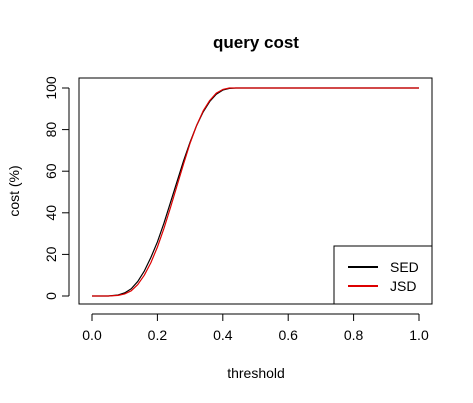 Image resolution: width=473 pixels, height=403 pixels. Describe the element at coordinates (158, 335) in the screenshot. I see `x-tick-label: 0.2` at that location.